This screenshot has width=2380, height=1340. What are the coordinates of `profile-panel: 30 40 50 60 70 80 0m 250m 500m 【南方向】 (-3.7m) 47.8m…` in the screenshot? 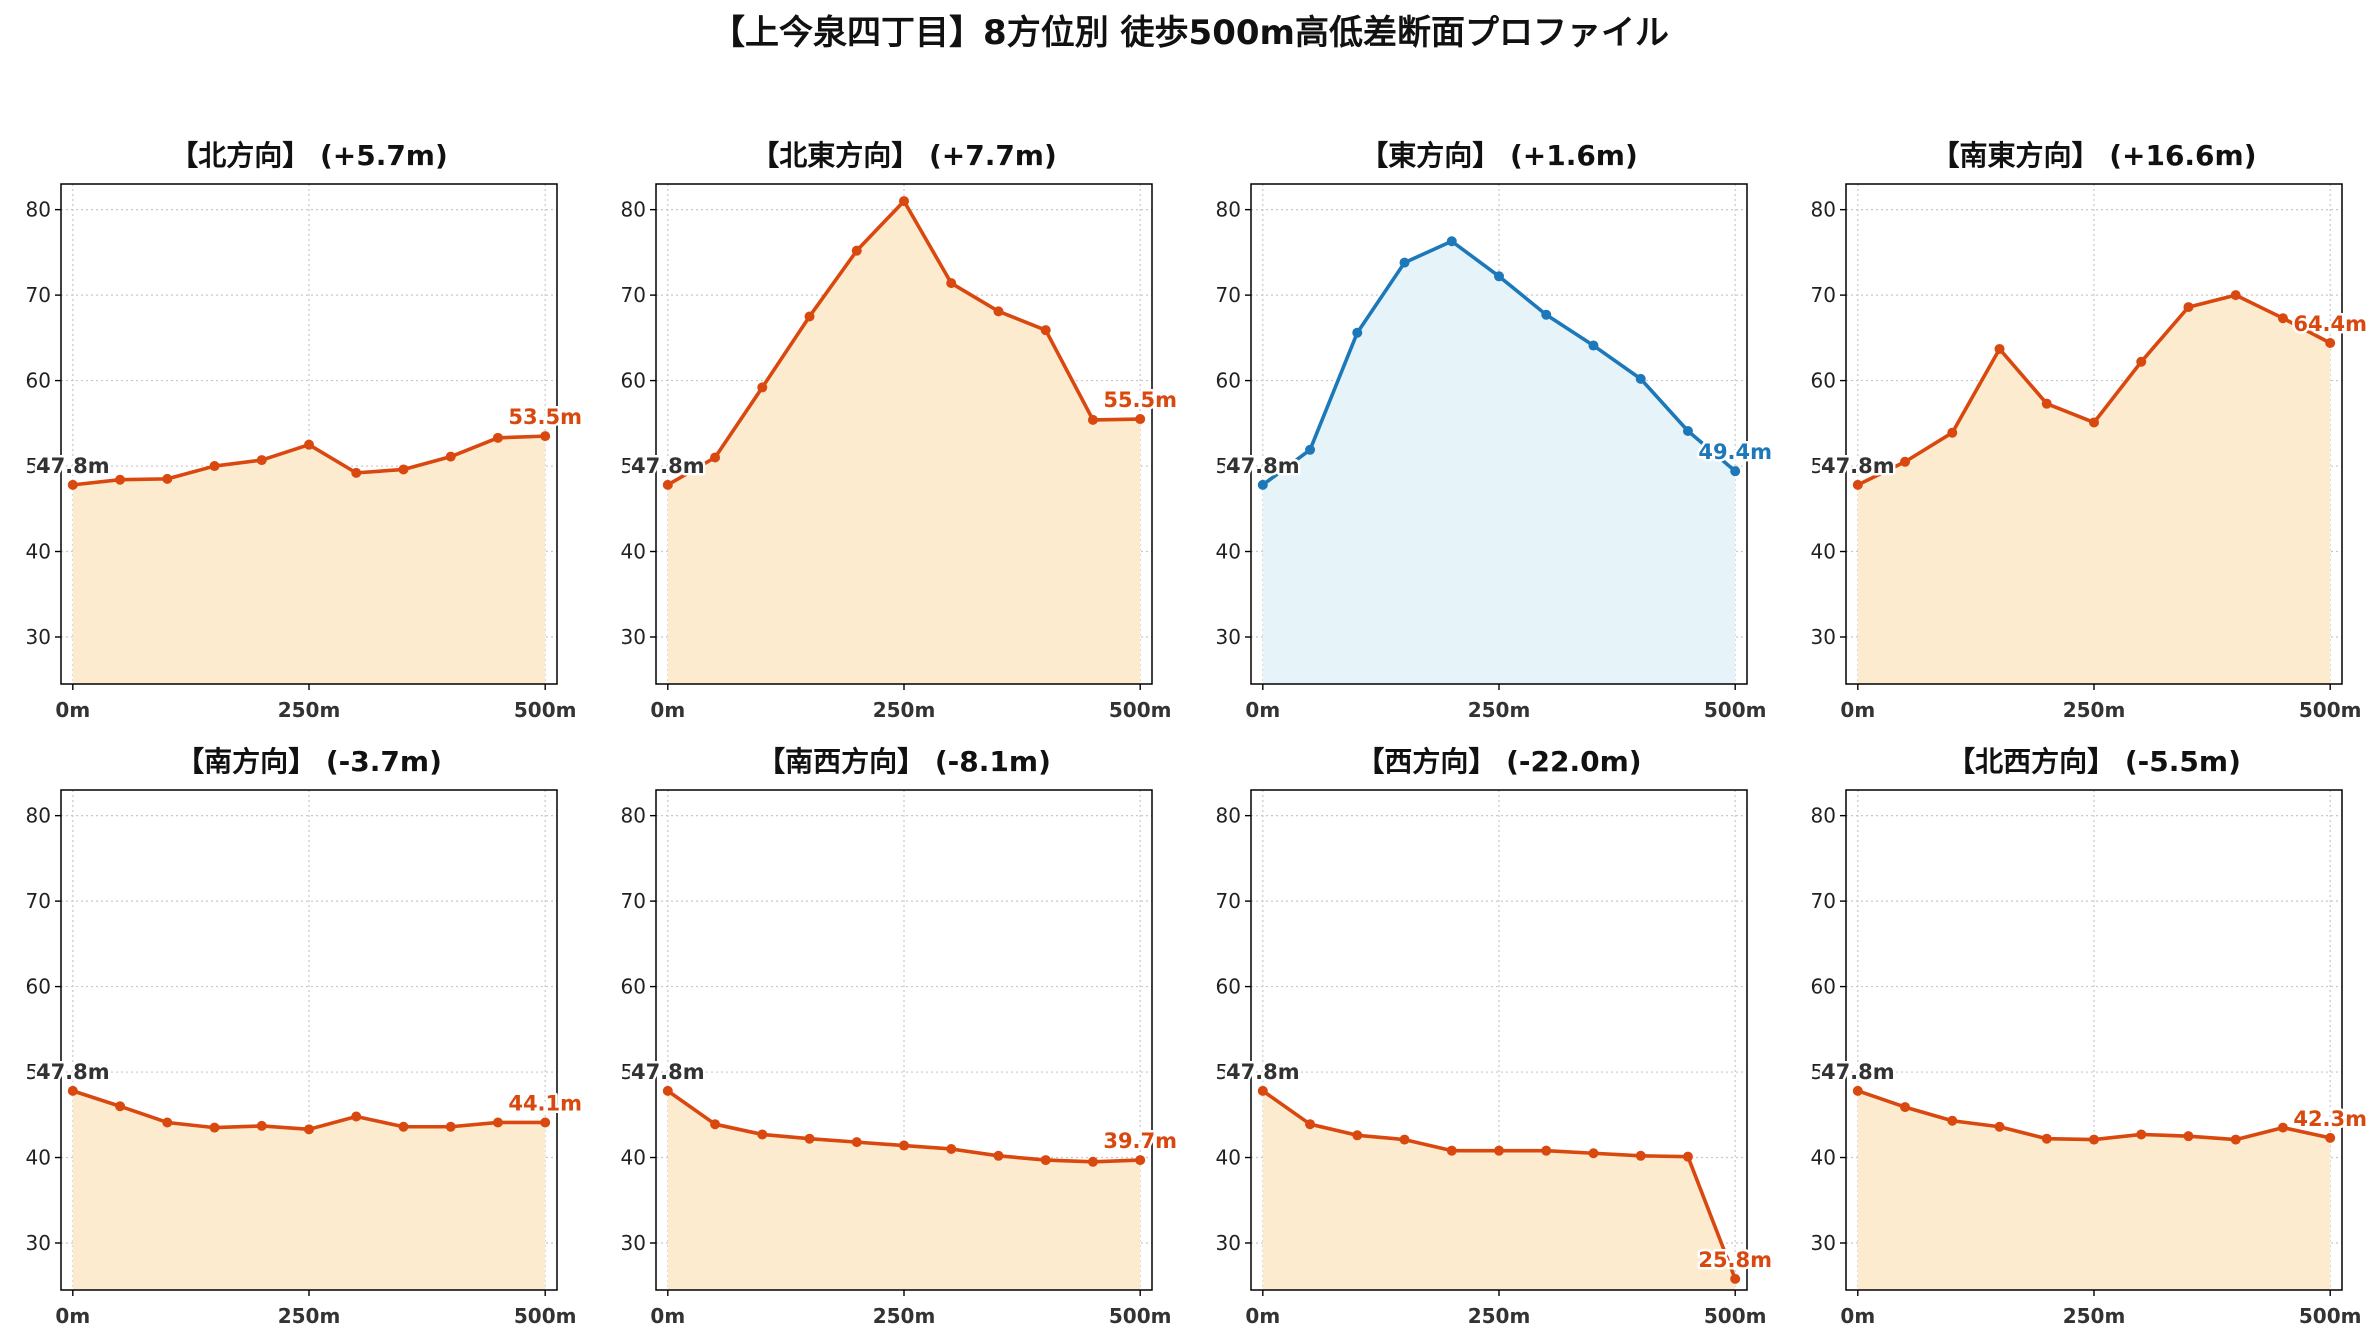 It's located at (305, 1036).